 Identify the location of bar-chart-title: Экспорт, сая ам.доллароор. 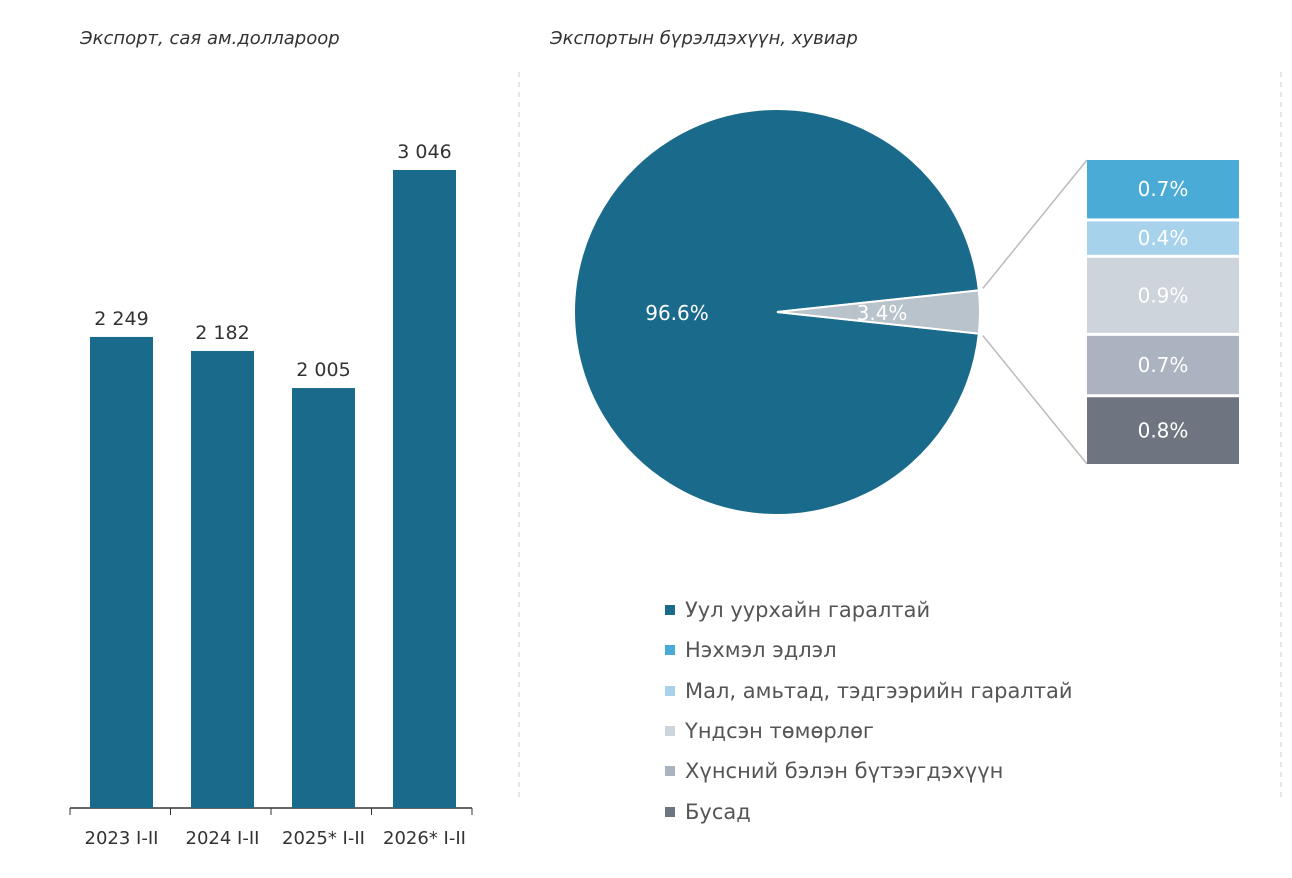
(210, 38).